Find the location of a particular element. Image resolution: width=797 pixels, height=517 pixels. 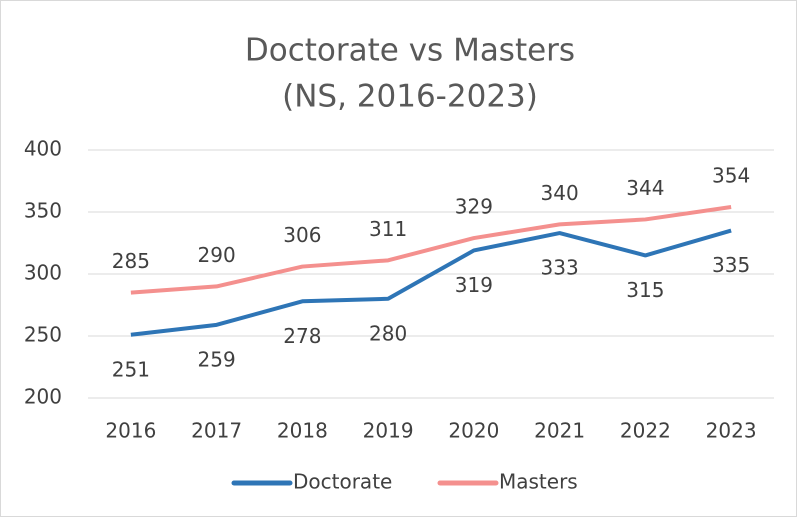

data-label: 285 is located at coordinates (131, 261).